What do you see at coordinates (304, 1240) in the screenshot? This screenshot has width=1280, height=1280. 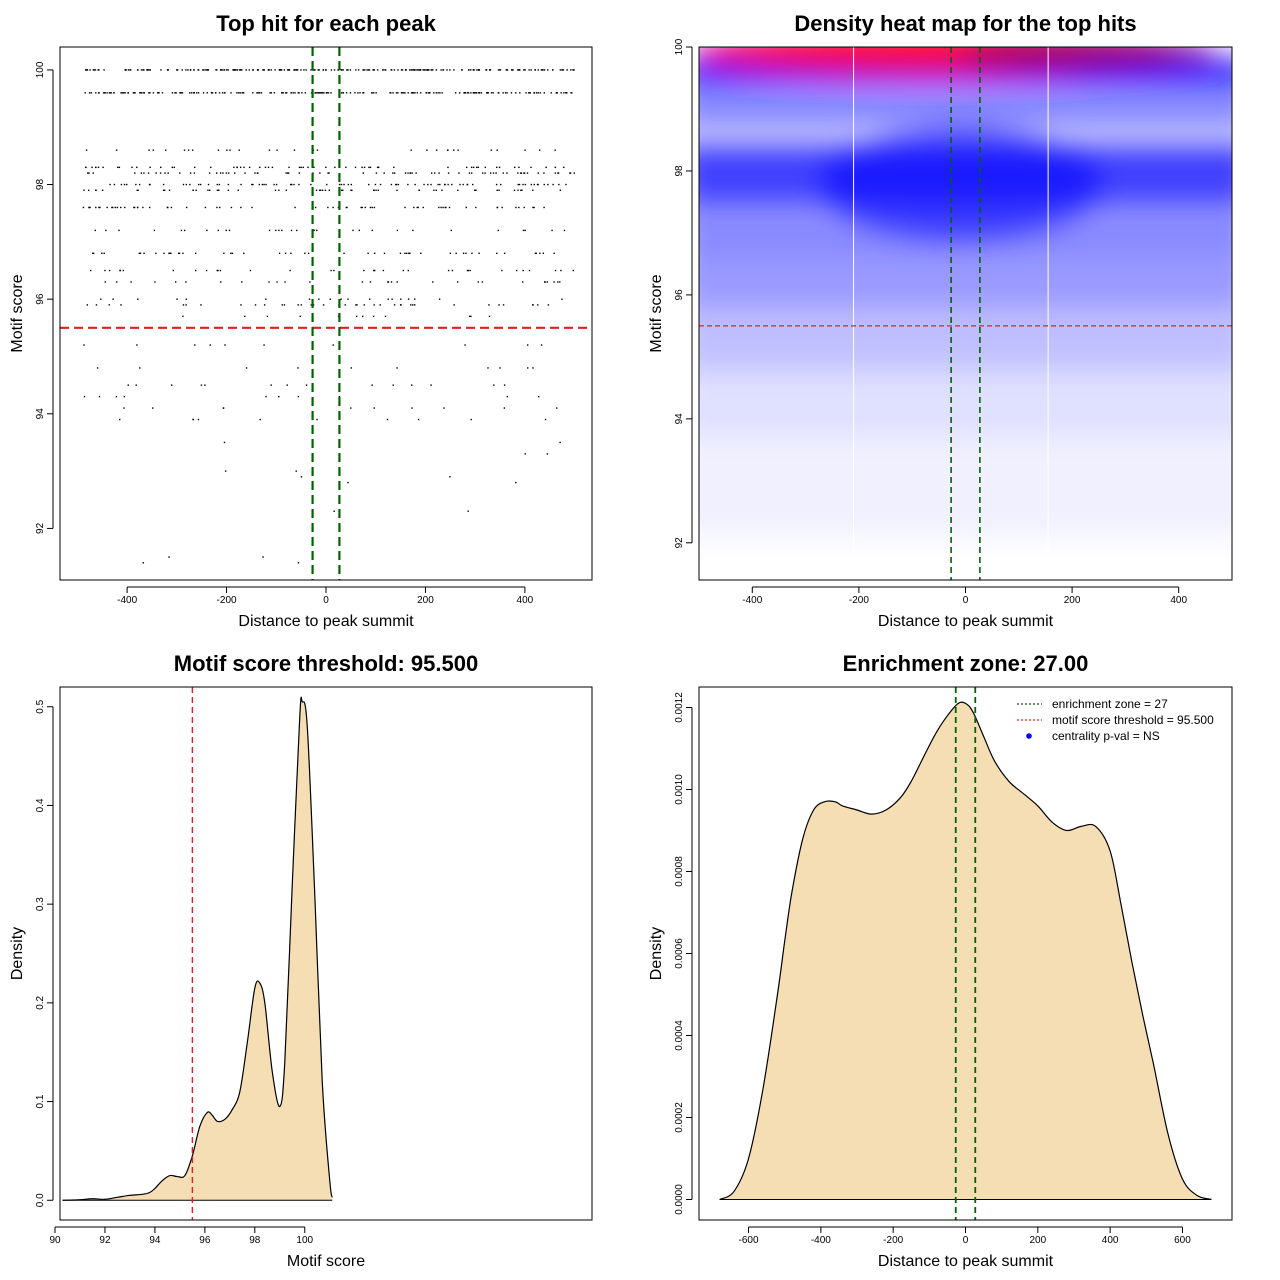 I see `x-tick-label: 100` at bounding box center [304, 1240].